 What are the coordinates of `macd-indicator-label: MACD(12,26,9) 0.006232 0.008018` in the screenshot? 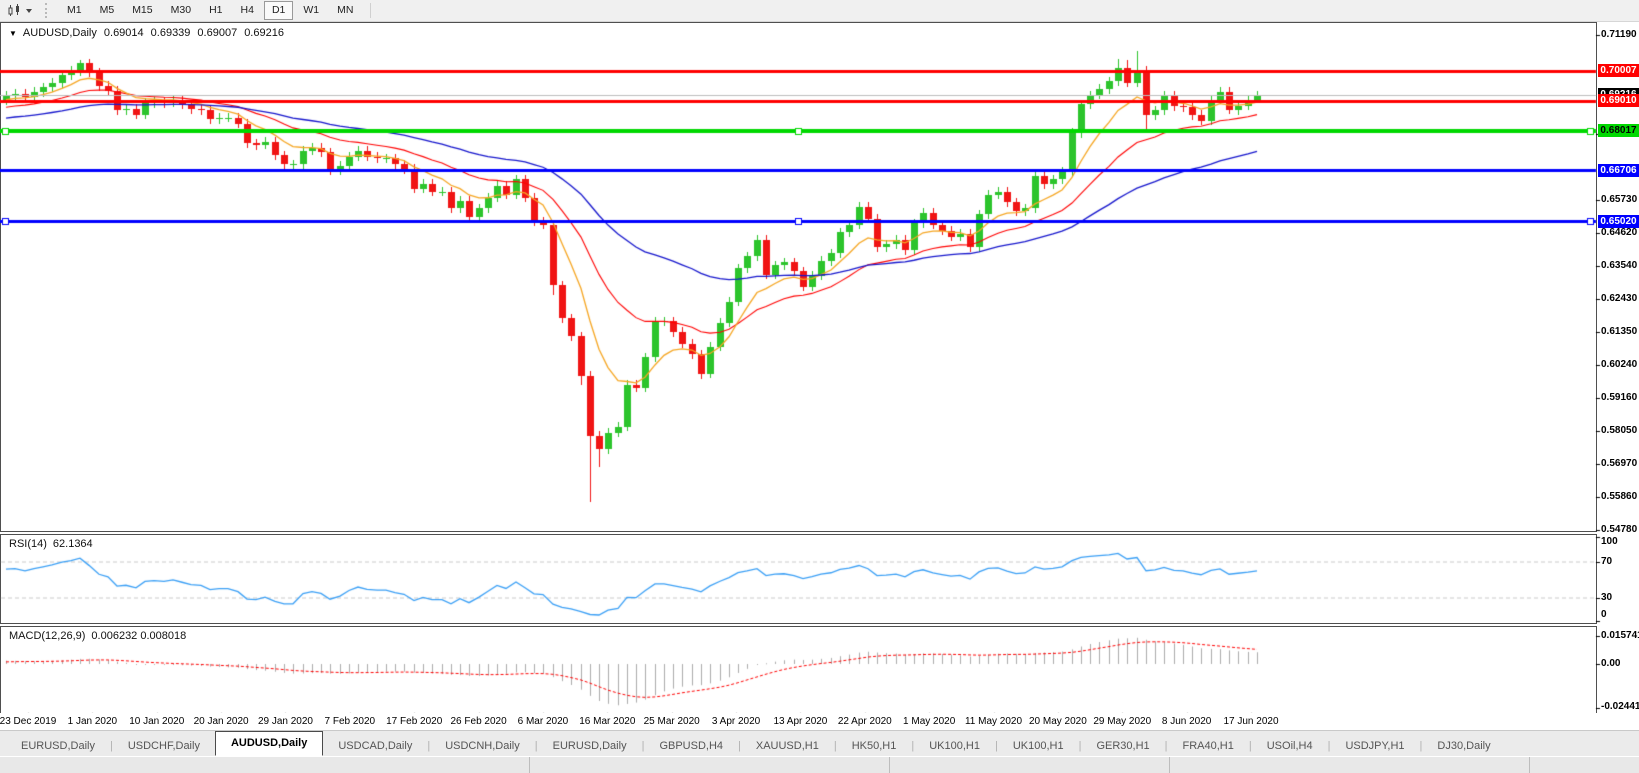 It's located at (97, 636).